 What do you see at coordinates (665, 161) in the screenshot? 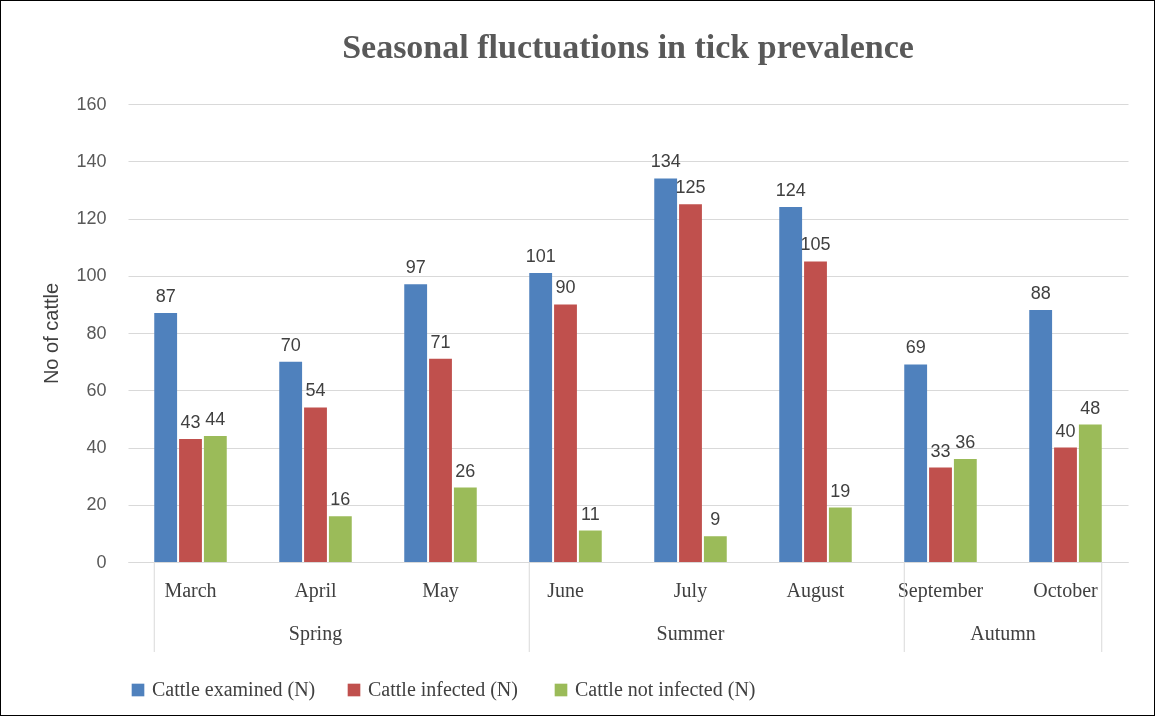
I see `data-label: 134` at bounding box center [665, 161].